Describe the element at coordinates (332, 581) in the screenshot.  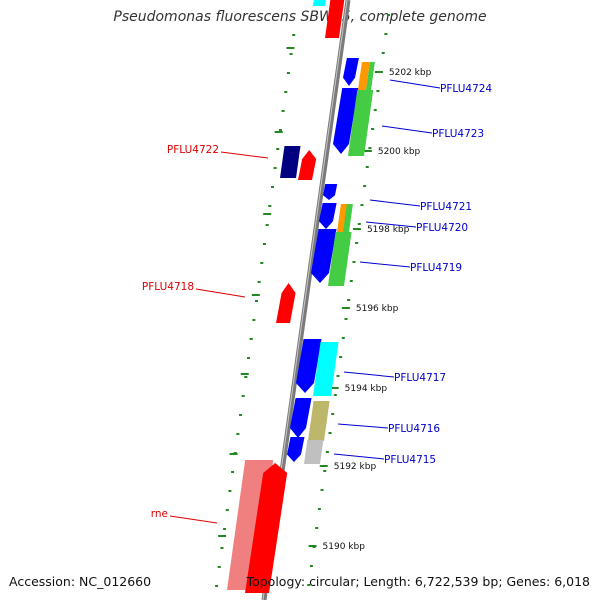
I see `topology-value: circular` at that location.